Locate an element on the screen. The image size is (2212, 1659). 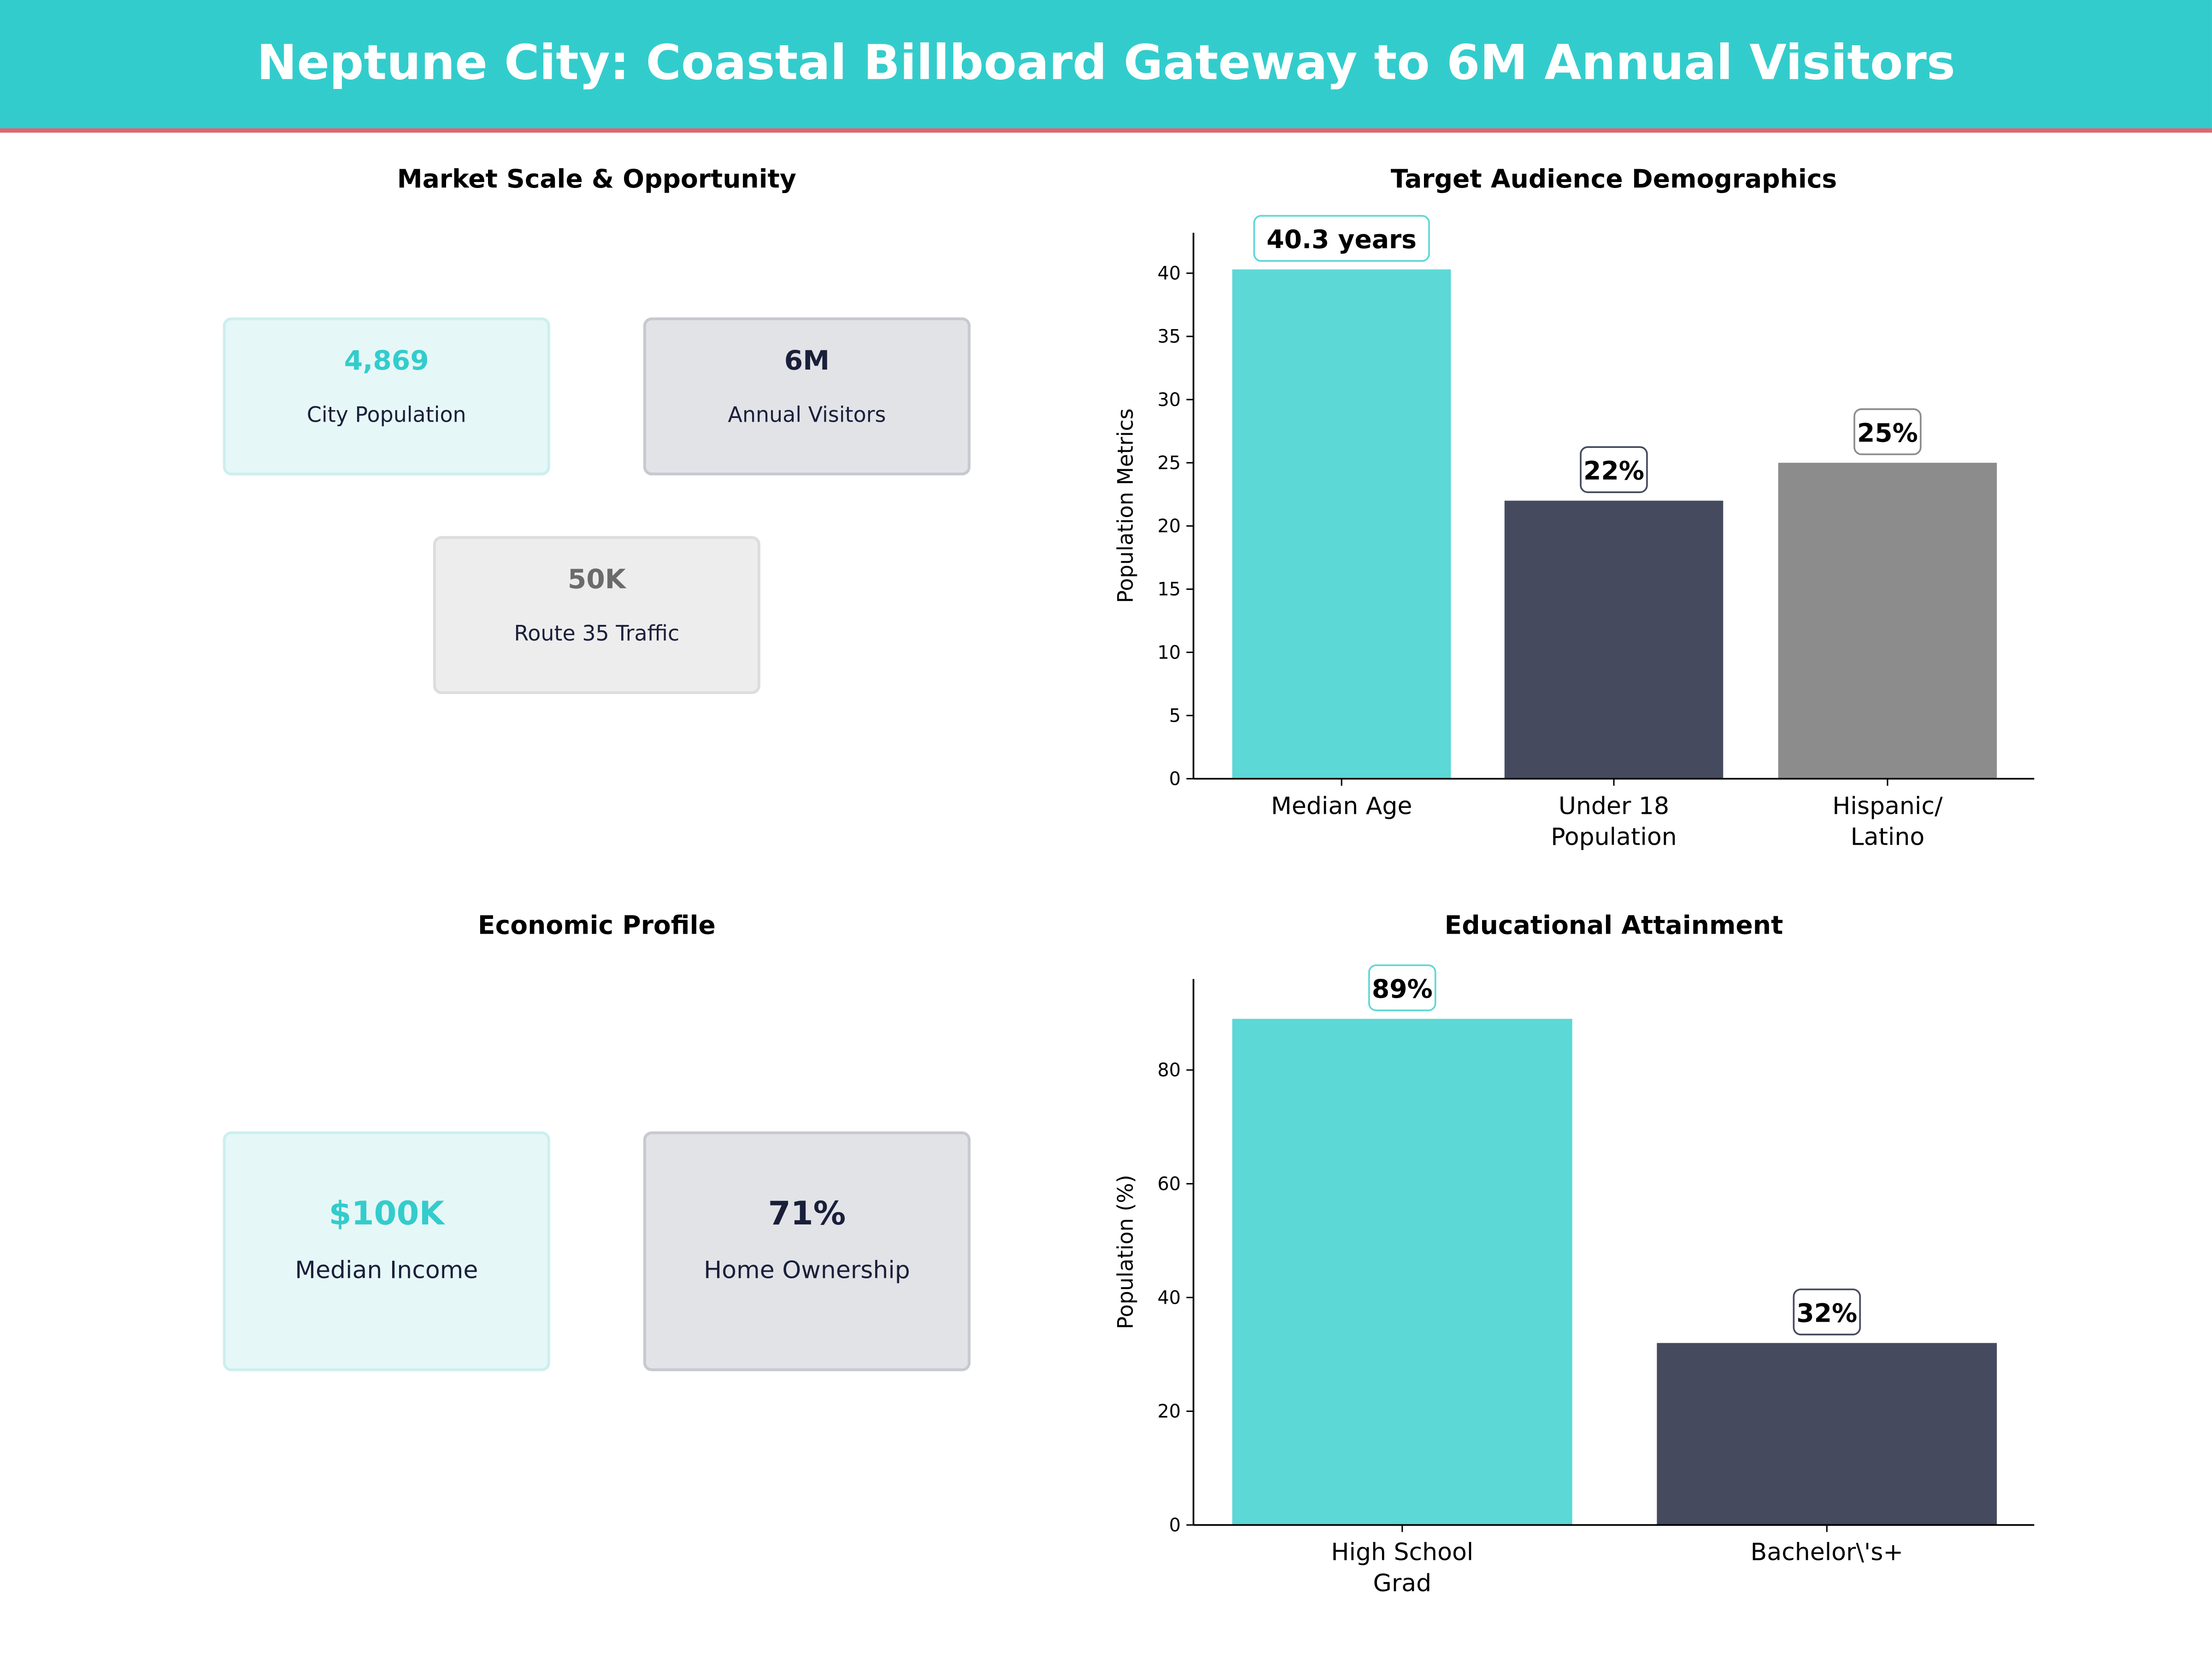
card-value: 6M is located at coordinates (807, 361).